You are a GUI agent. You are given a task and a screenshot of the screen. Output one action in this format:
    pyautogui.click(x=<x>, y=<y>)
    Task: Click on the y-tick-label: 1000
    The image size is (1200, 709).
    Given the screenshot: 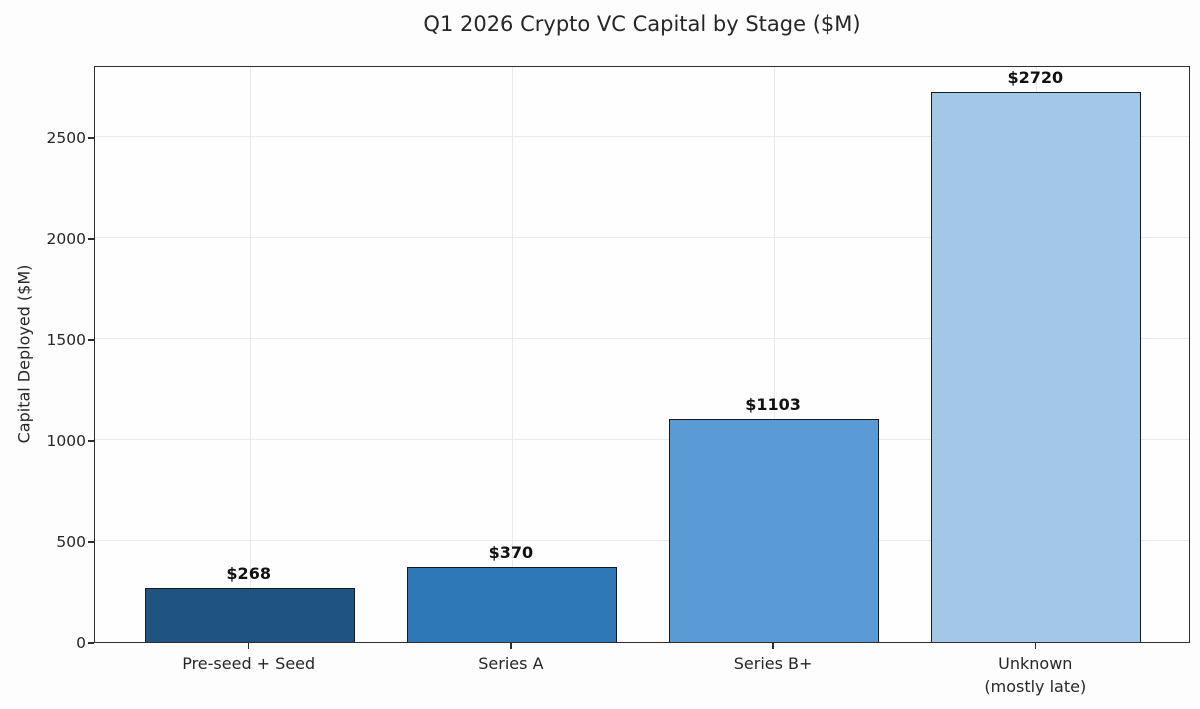 What is the action you would take?
    pyautogui.click(x=66, y=440)
    